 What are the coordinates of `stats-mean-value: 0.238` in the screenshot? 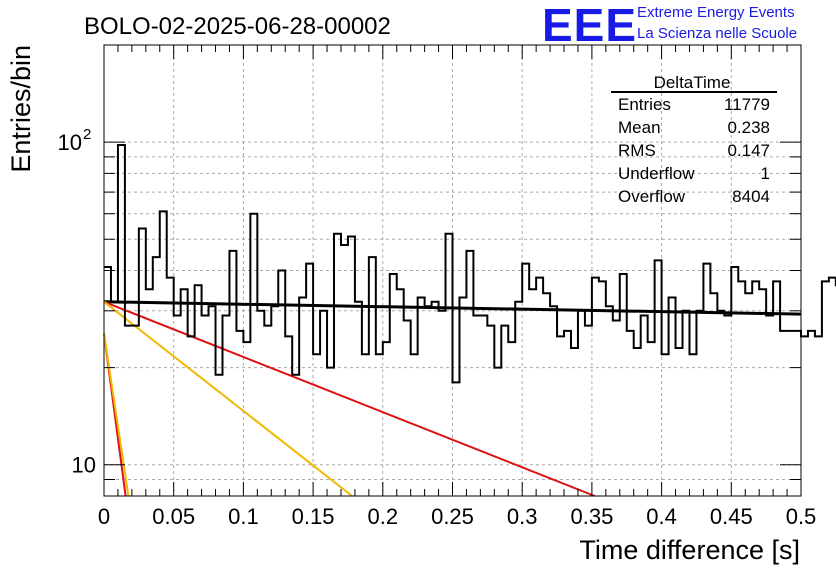 It's located at (748, 127).